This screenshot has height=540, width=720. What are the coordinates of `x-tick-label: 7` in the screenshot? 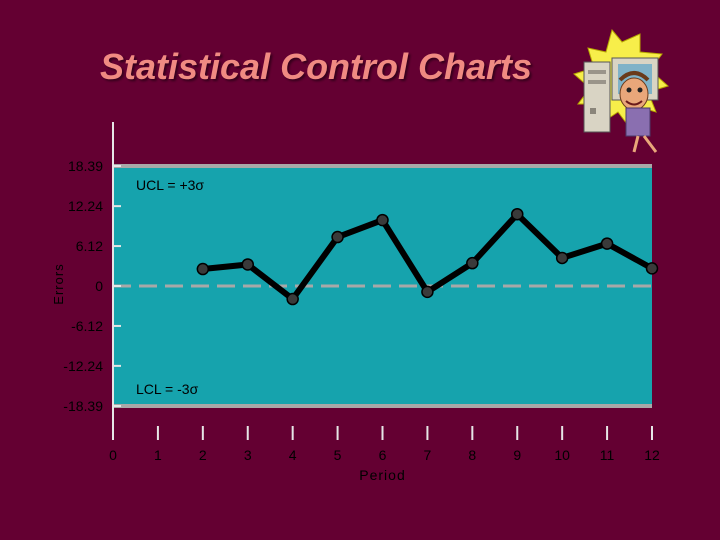 It's located at (428, 455).